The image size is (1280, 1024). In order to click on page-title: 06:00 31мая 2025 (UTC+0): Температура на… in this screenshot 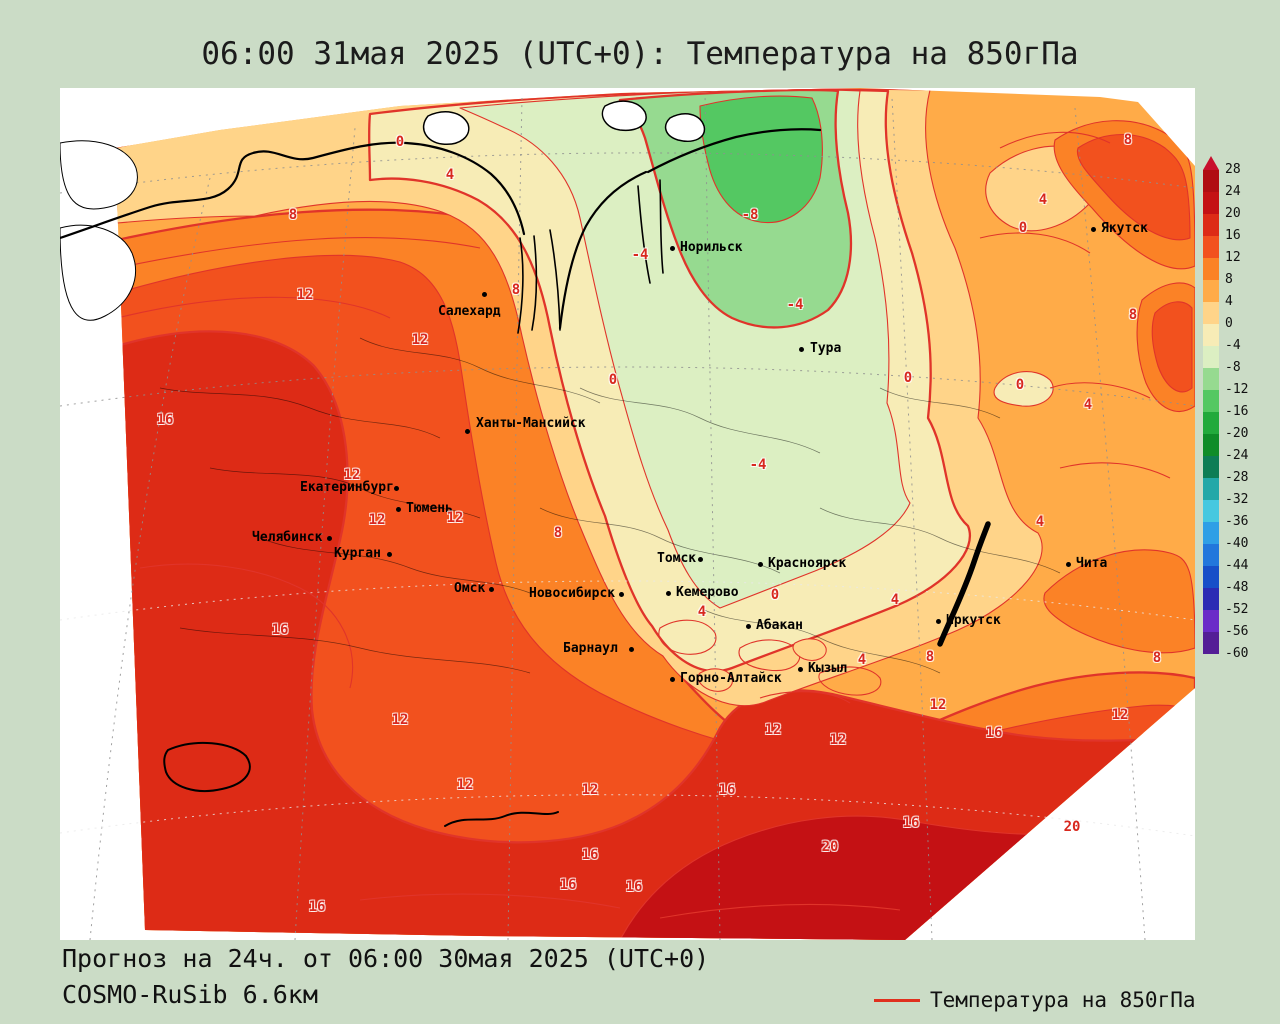, I will do `click(640, 54)`.